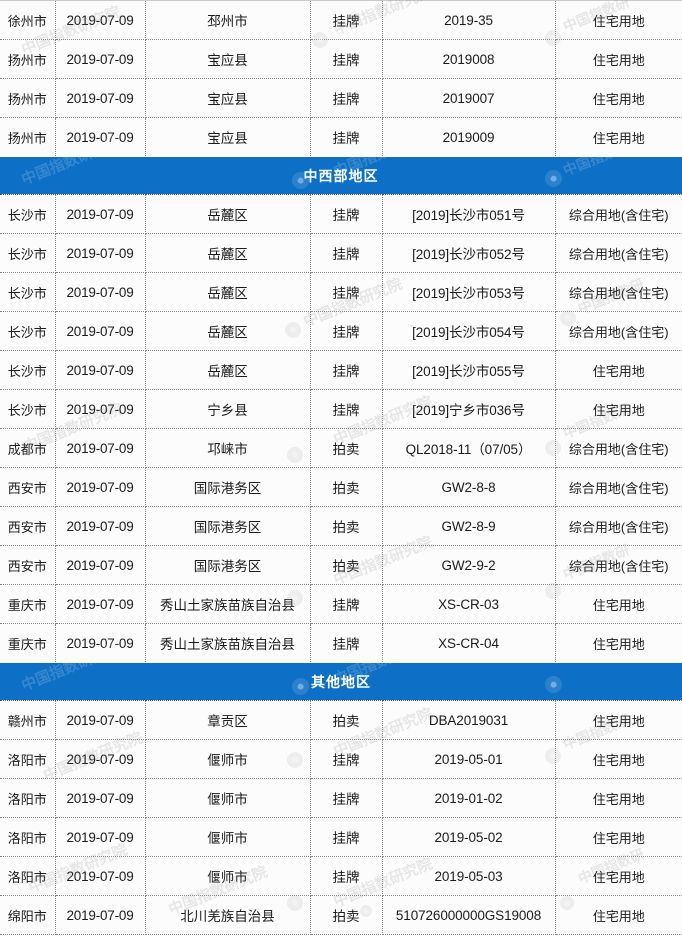 This screenshot has width=682, height=938. Describe the element at coordinates (341, 643) in the screenshot. I see `table-row: 重庆市 2019-07-09 秀山土家族苗族自治县 挂牌 XS-CR-04 住宅用地` at that location.